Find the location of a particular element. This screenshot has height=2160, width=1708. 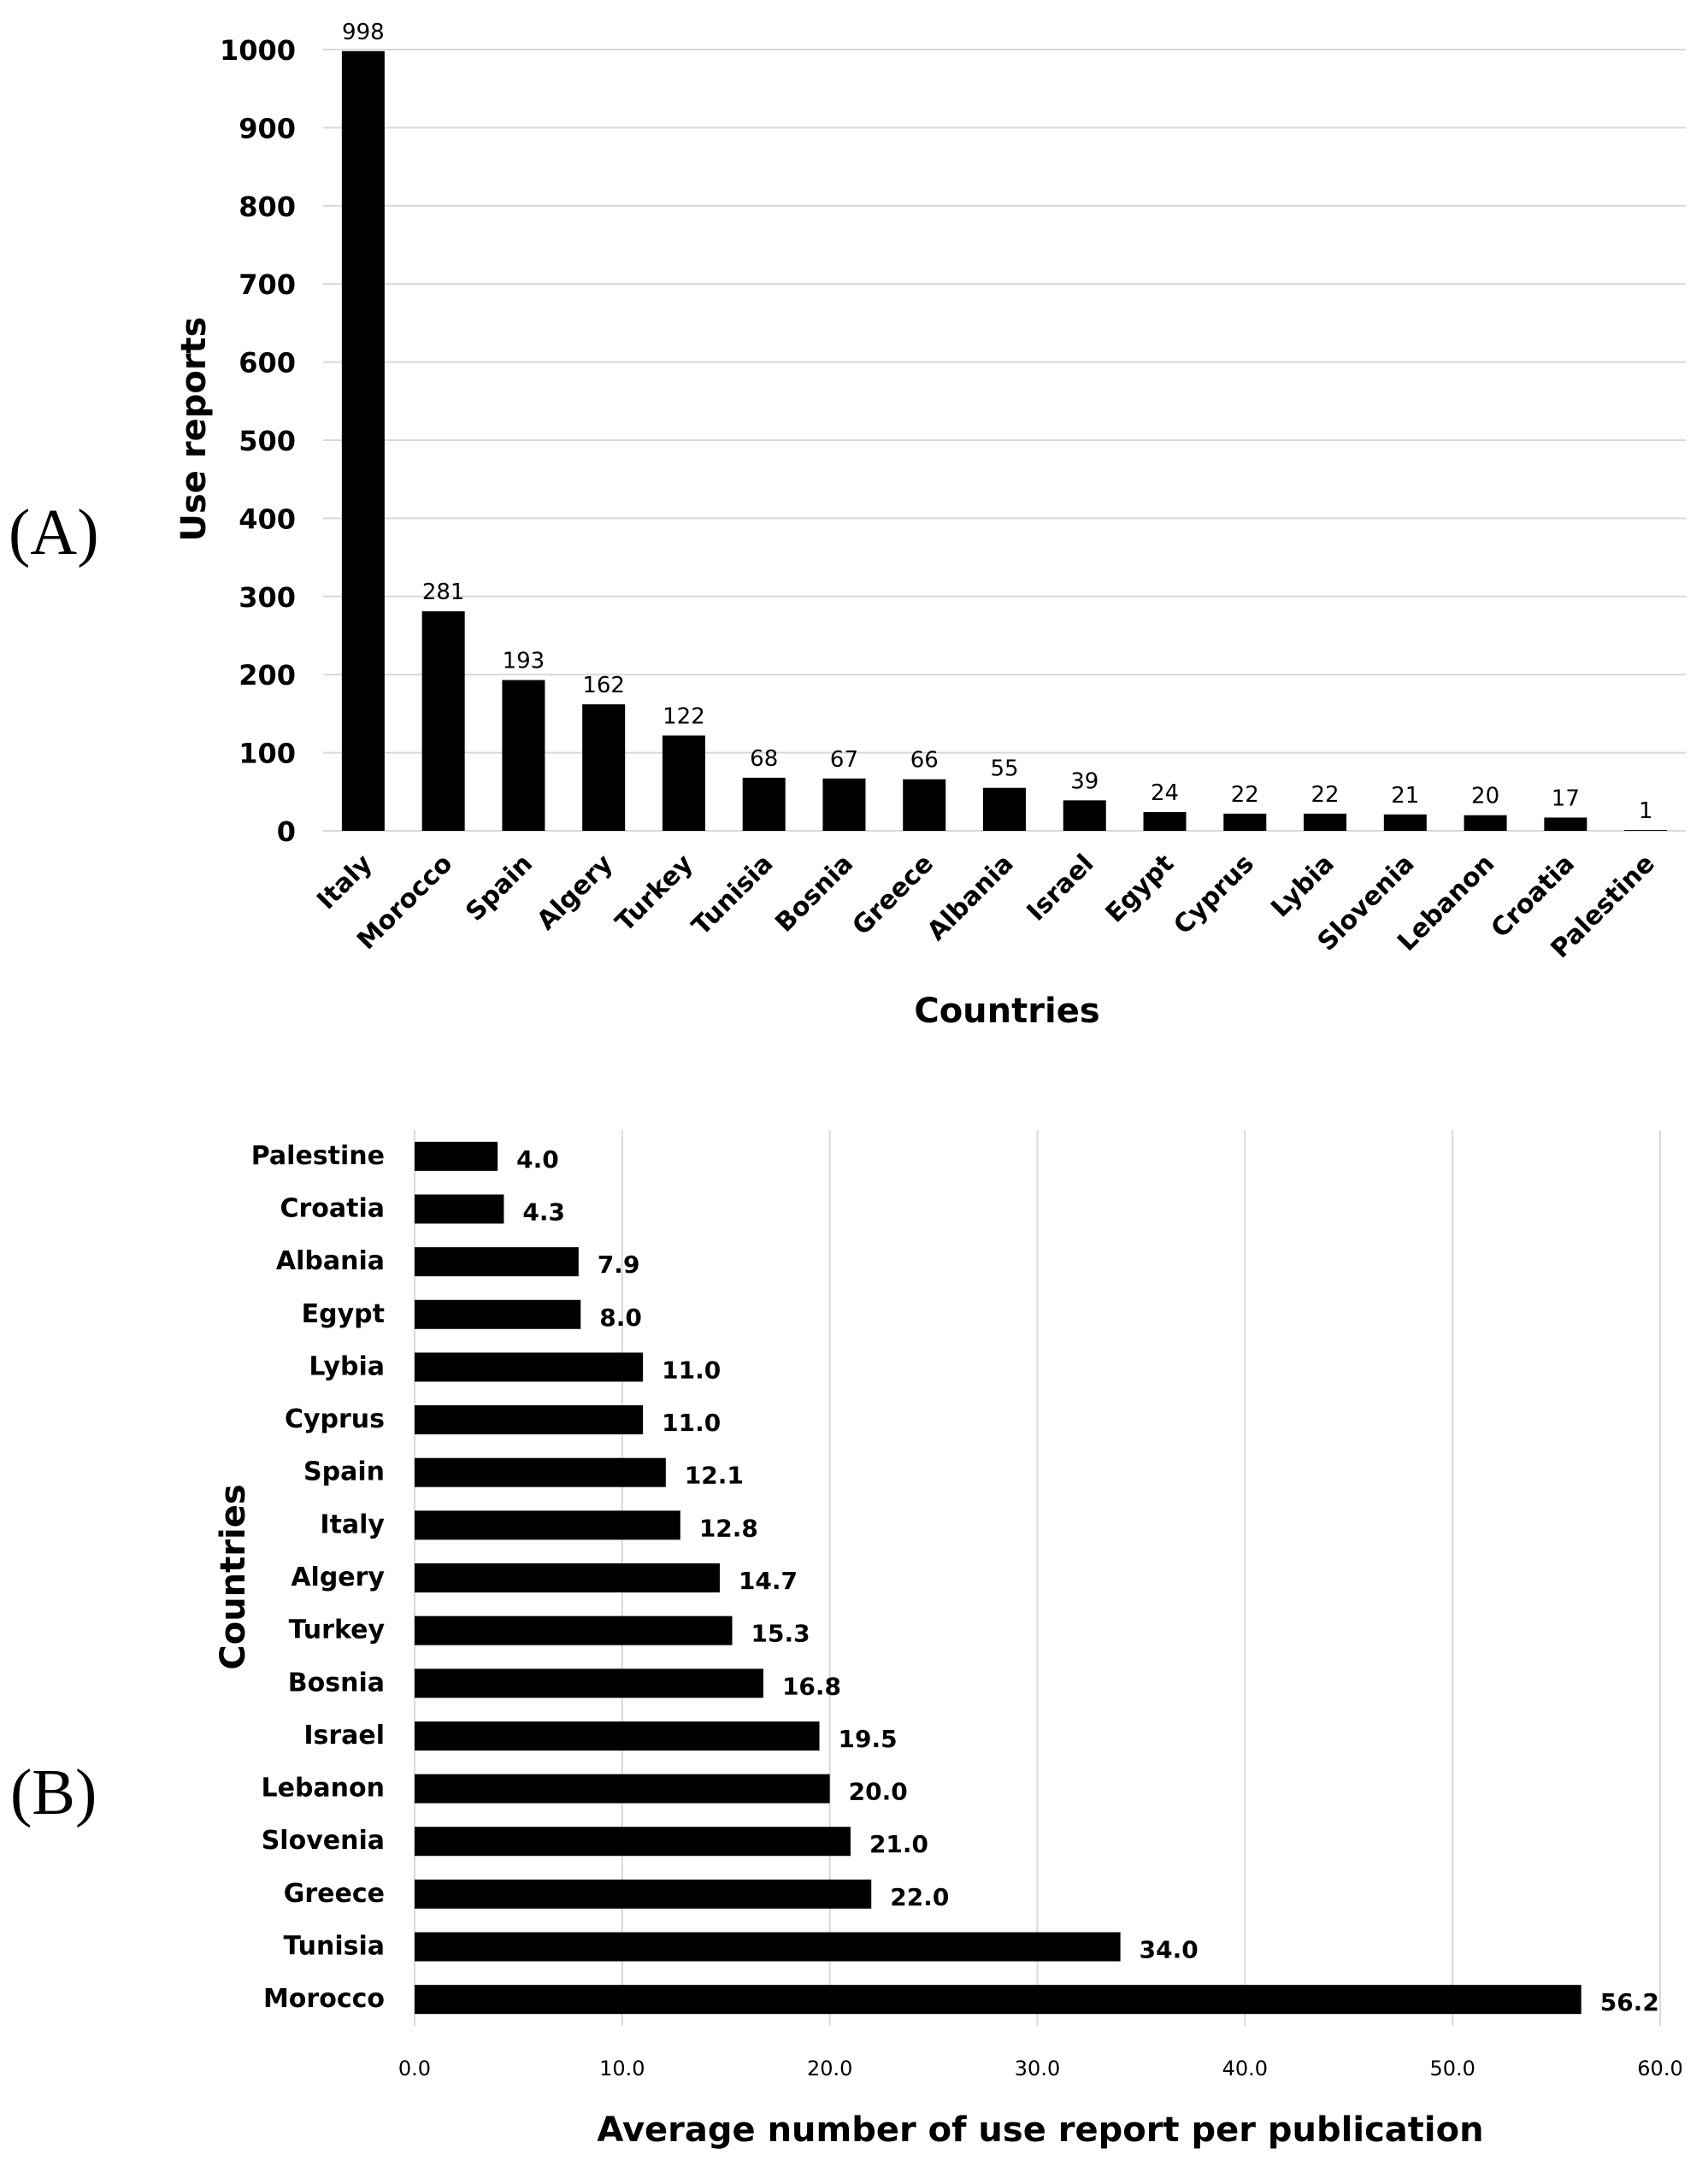

b-data-label: 22.0 is located at coordinates (920, 1897).